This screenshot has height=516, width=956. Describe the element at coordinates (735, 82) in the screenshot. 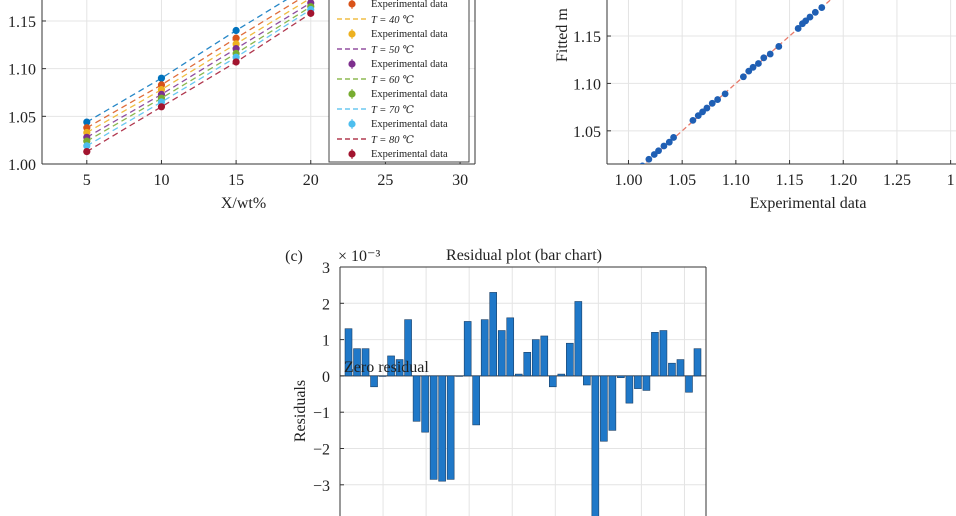

I see `scatter-group` at that location.